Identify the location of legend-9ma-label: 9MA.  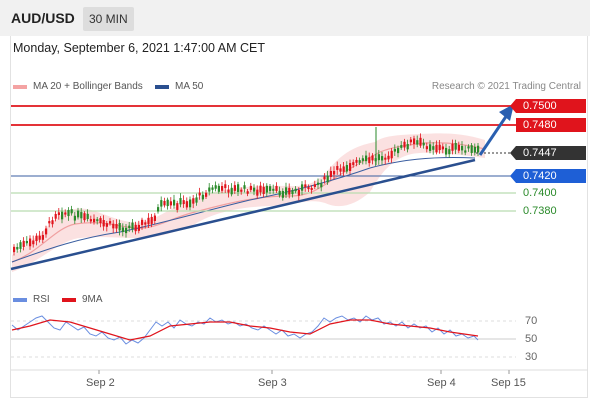
(92, 299).